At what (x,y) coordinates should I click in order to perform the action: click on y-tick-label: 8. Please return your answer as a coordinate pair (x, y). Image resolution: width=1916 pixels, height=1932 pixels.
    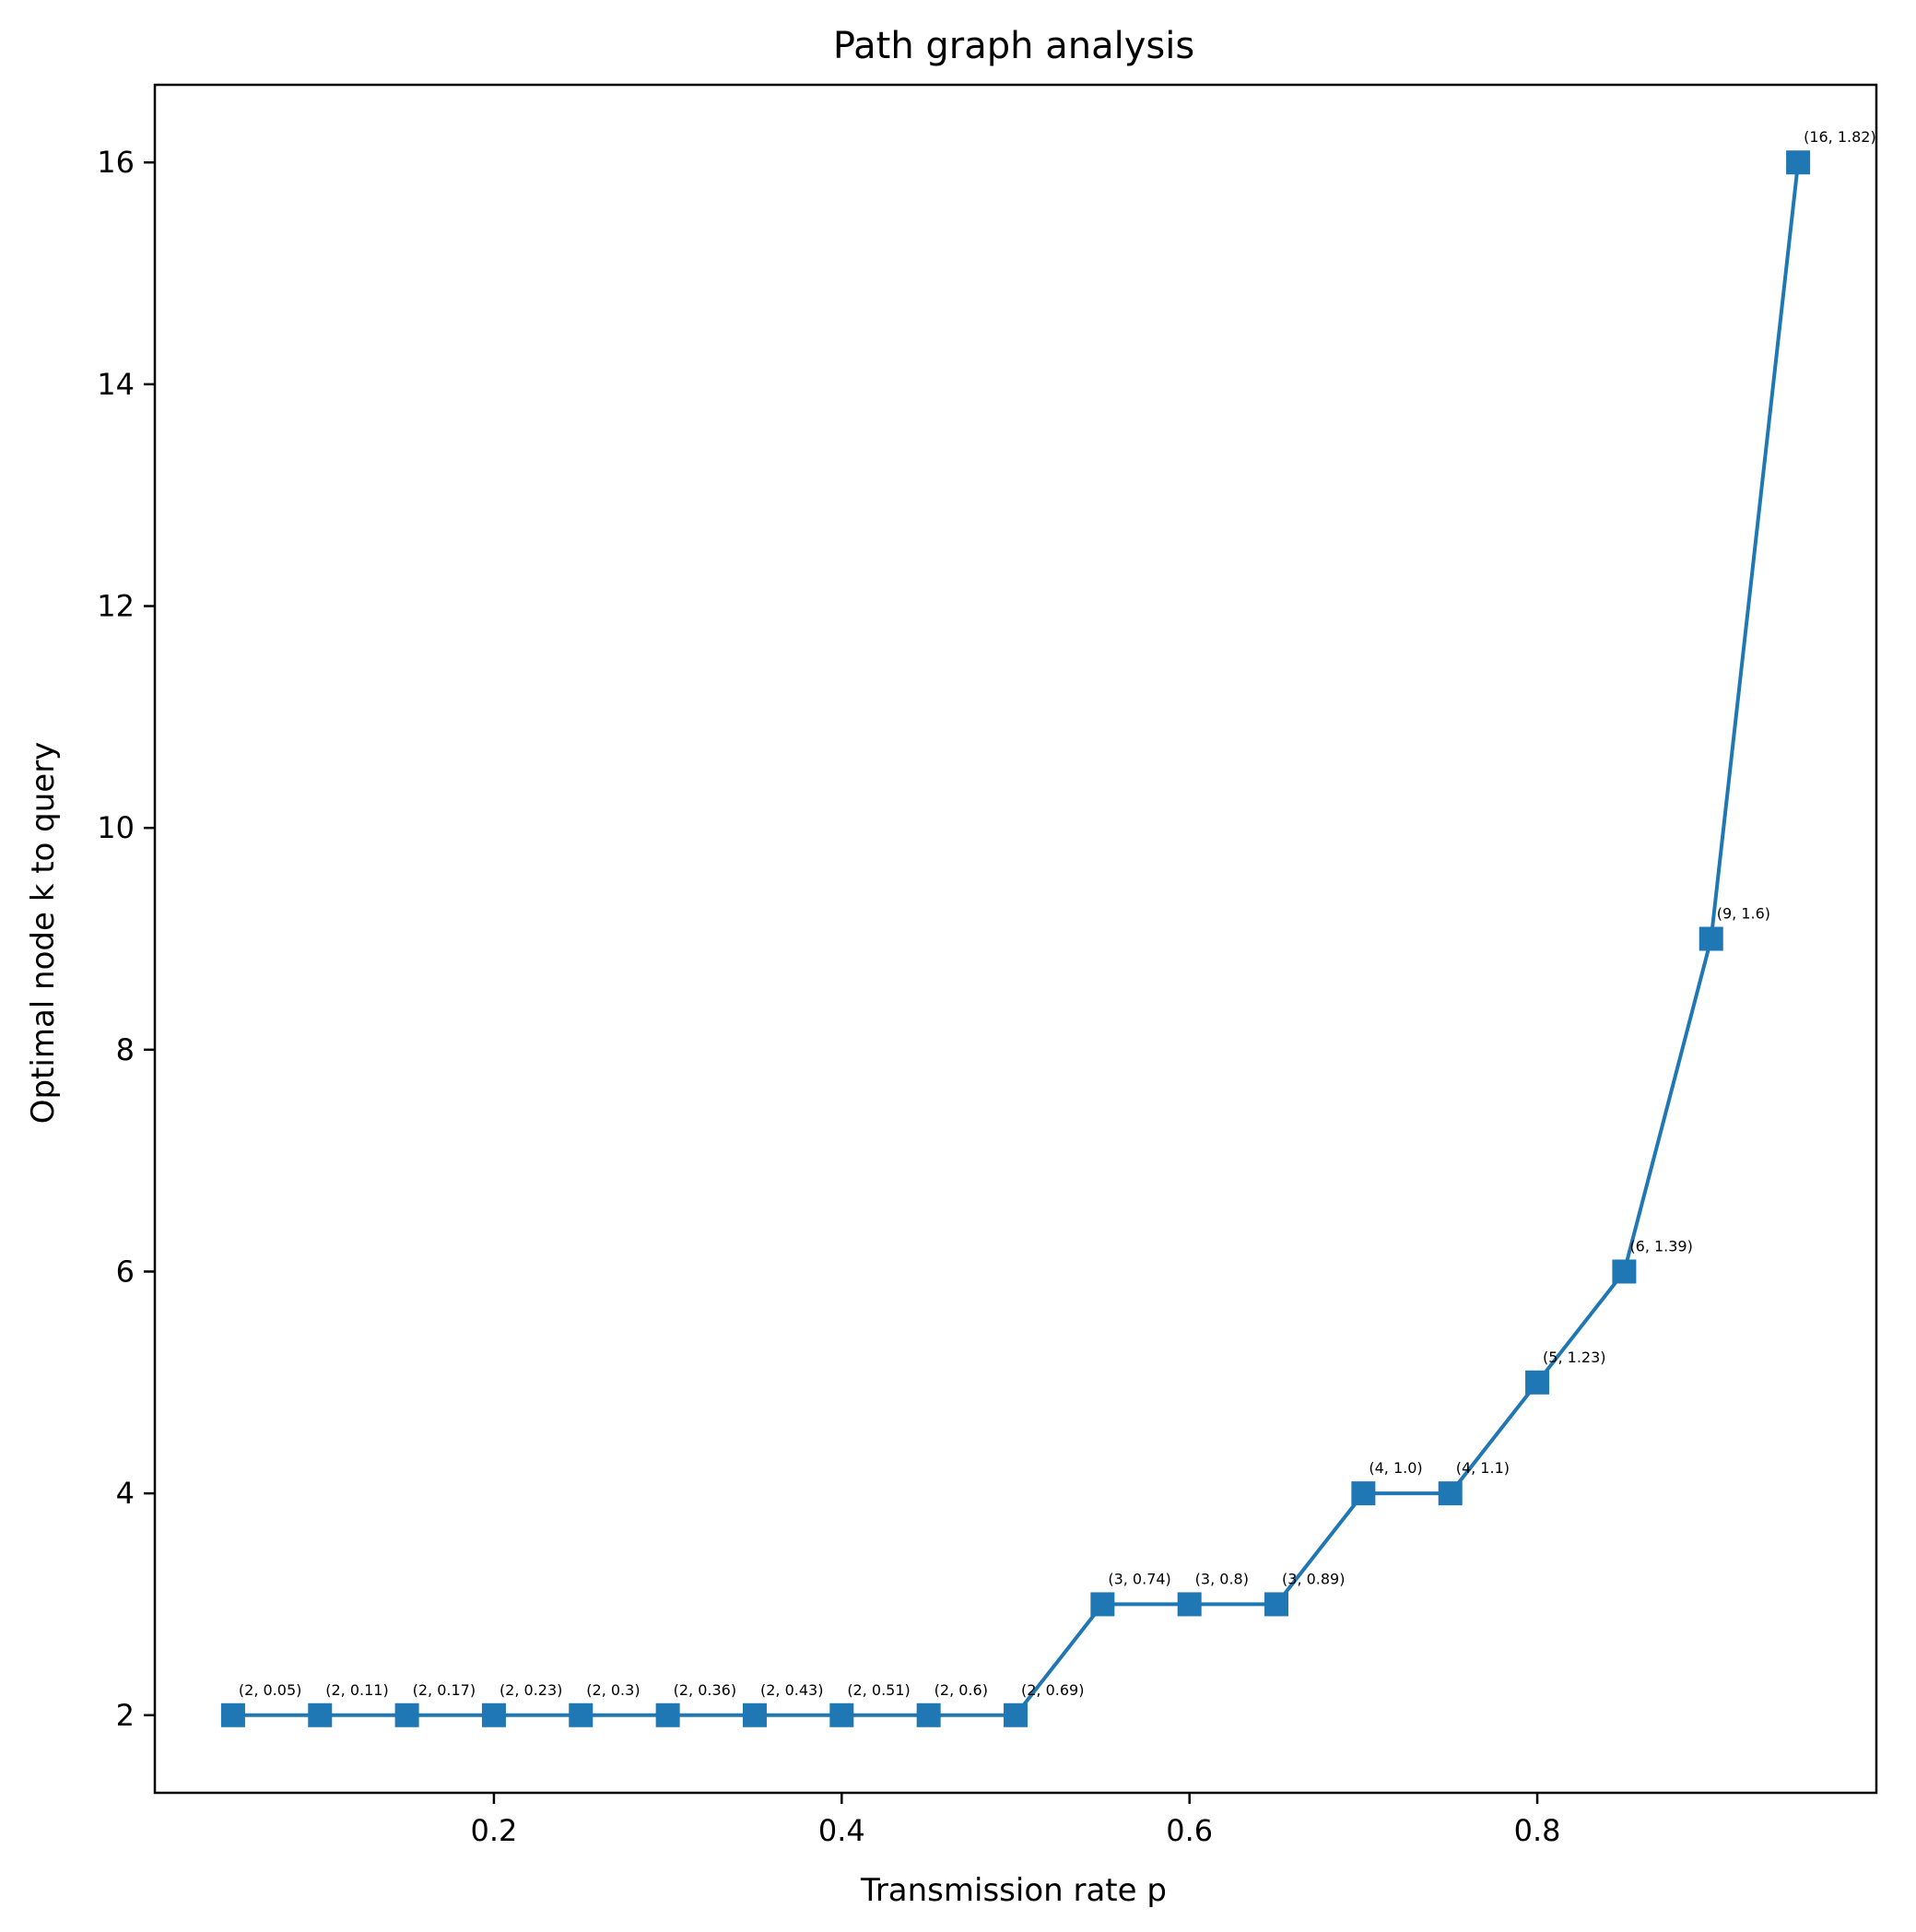
    Looking at the image, I should click on (125, 1049).